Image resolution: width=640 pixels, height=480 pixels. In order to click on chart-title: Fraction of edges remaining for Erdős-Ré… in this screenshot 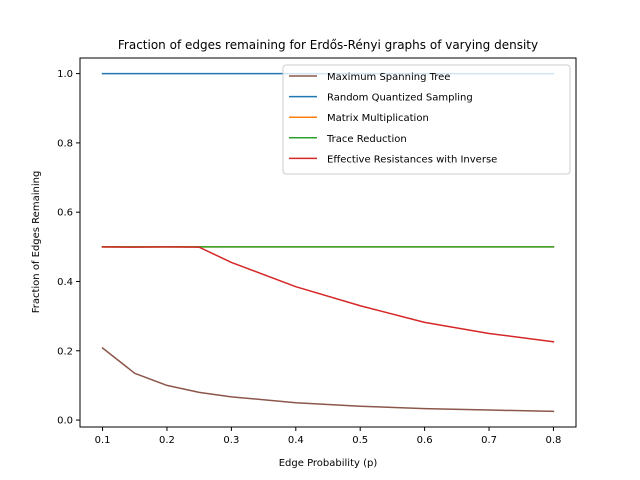, I will do `click(328, 45)`.